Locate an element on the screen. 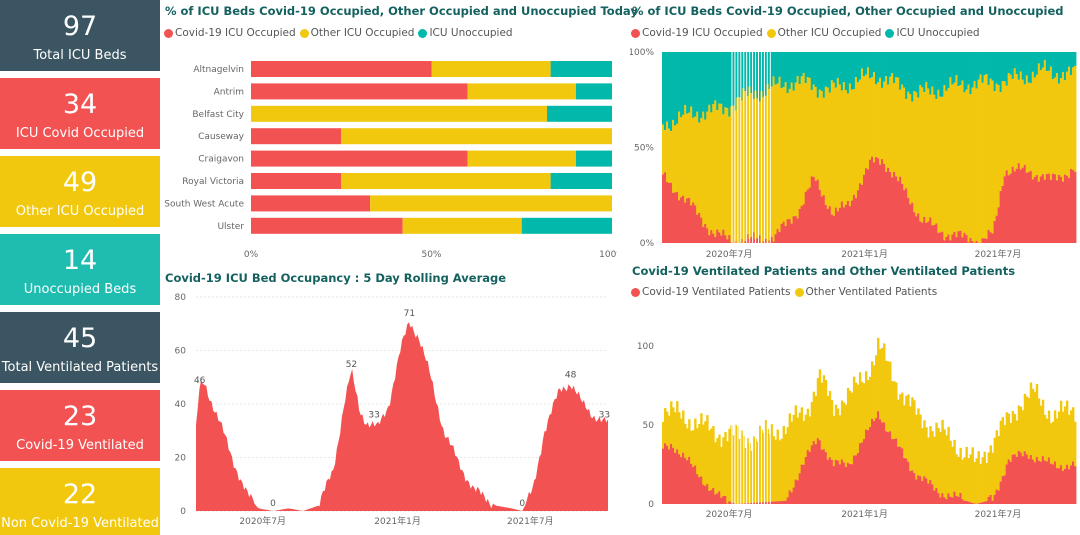 The width and height of the screenshot is (1080, 535). kpi-total-ventilated: 45 Total Ventilated Patients is located at coordinates (80, 347).